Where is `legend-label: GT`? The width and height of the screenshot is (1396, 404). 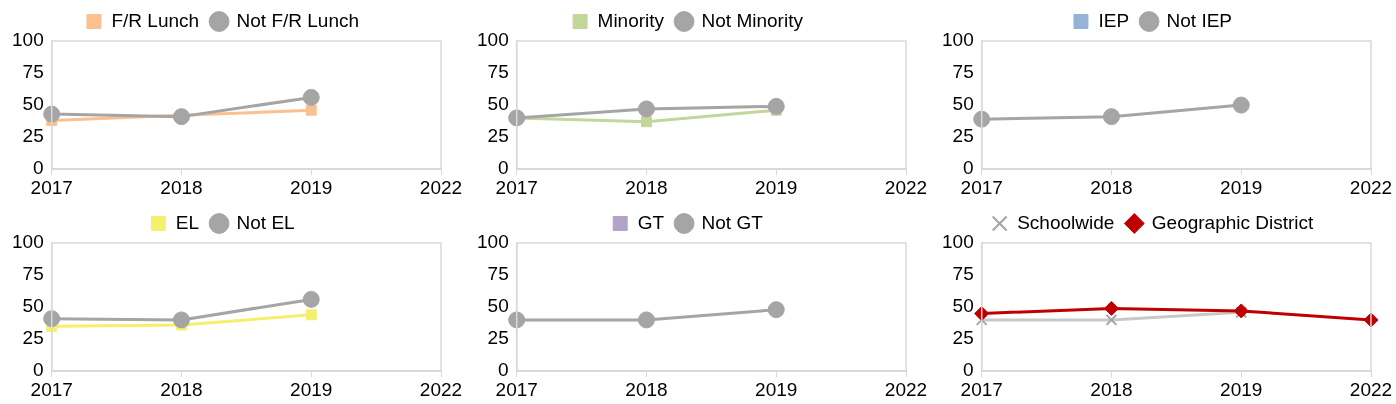 legend-label: GT is located at coordinates (651, 222).